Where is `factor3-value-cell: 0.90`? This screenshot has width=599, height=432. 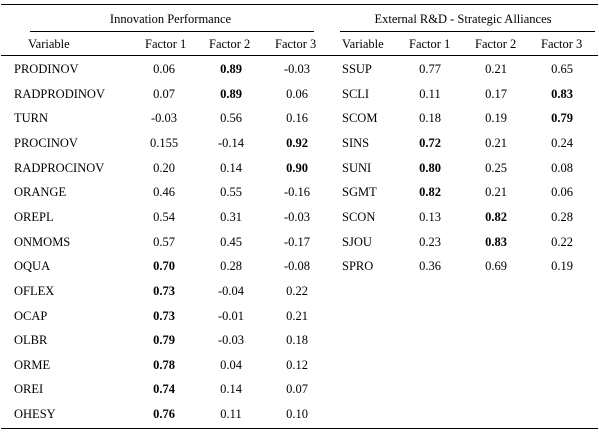 factor3-value-cell: 0.90 is located at coordinates (297, 168).